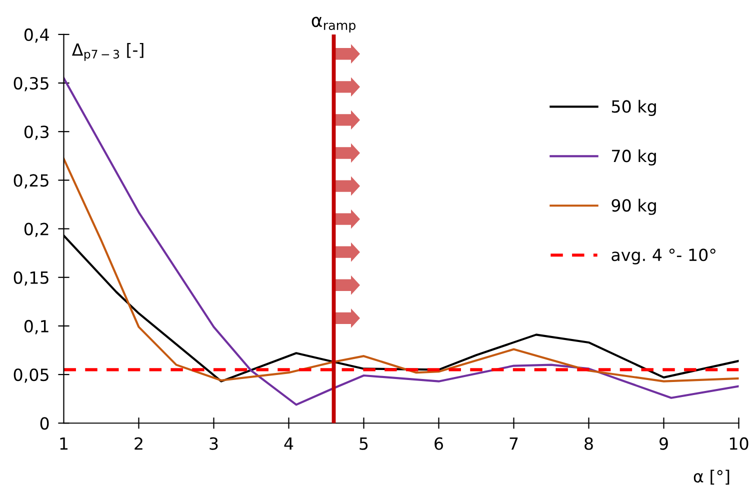 This screenshot has width=750, height=492. I want to click on y-tick-label: 0,35, so click(31, 84).